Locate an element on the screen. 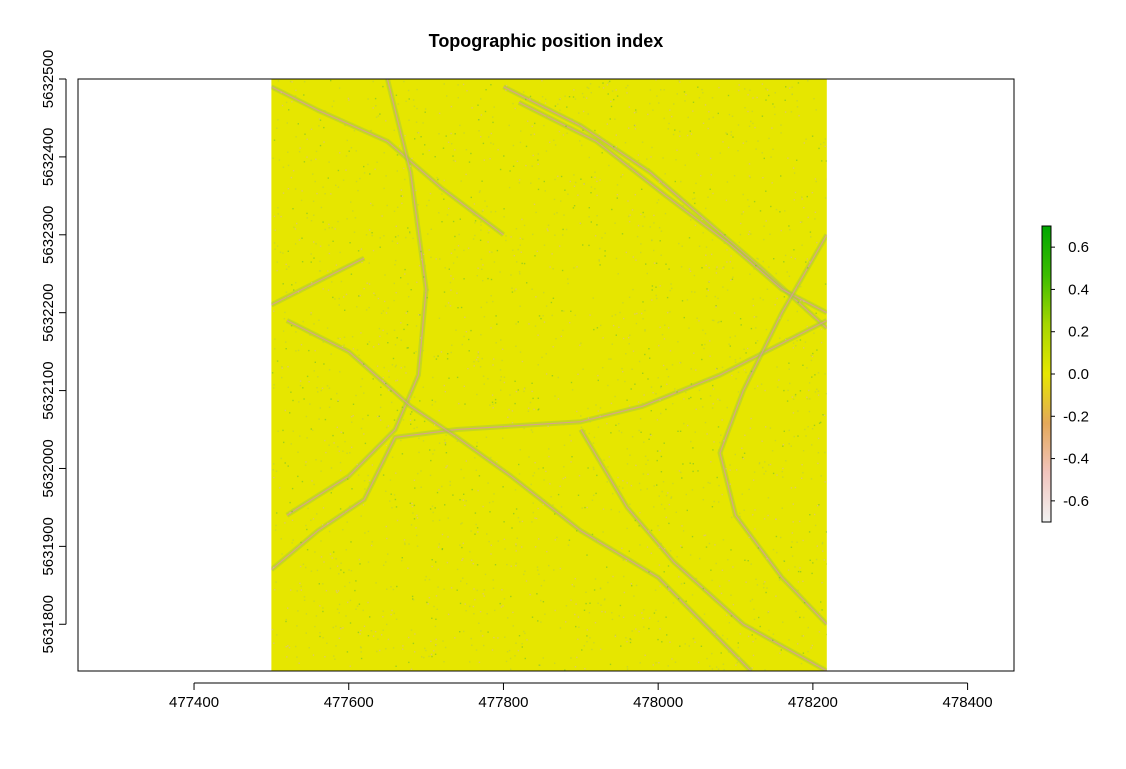 Image resolution: width=1126 pixels, height=769 pixels. chart-title: Topographic position index is located at coordinates (546, 41).